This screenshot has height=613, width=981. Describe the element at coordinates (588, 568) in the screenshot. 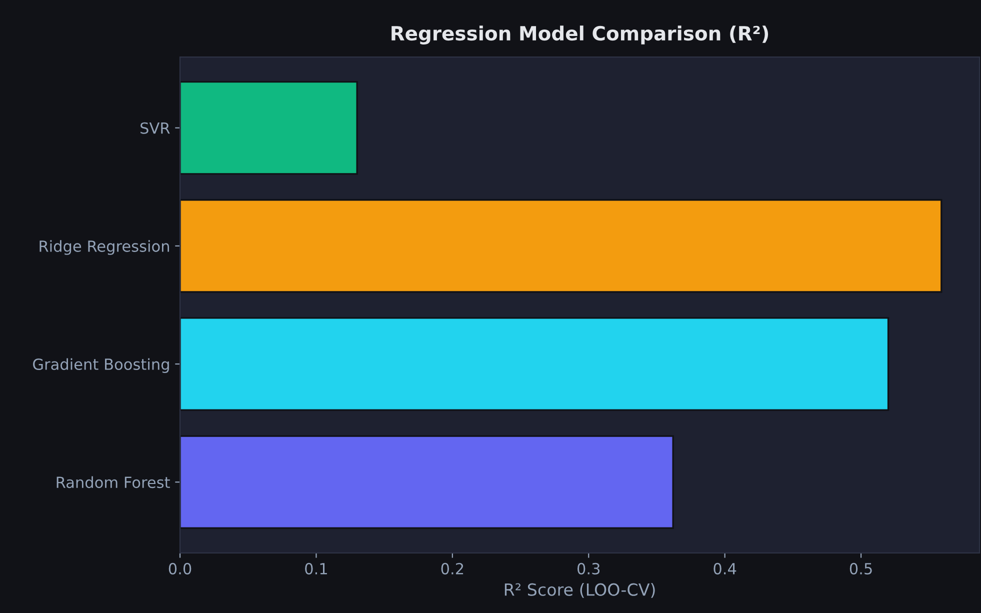

I see `x-tick-label: 0.3` at that location.